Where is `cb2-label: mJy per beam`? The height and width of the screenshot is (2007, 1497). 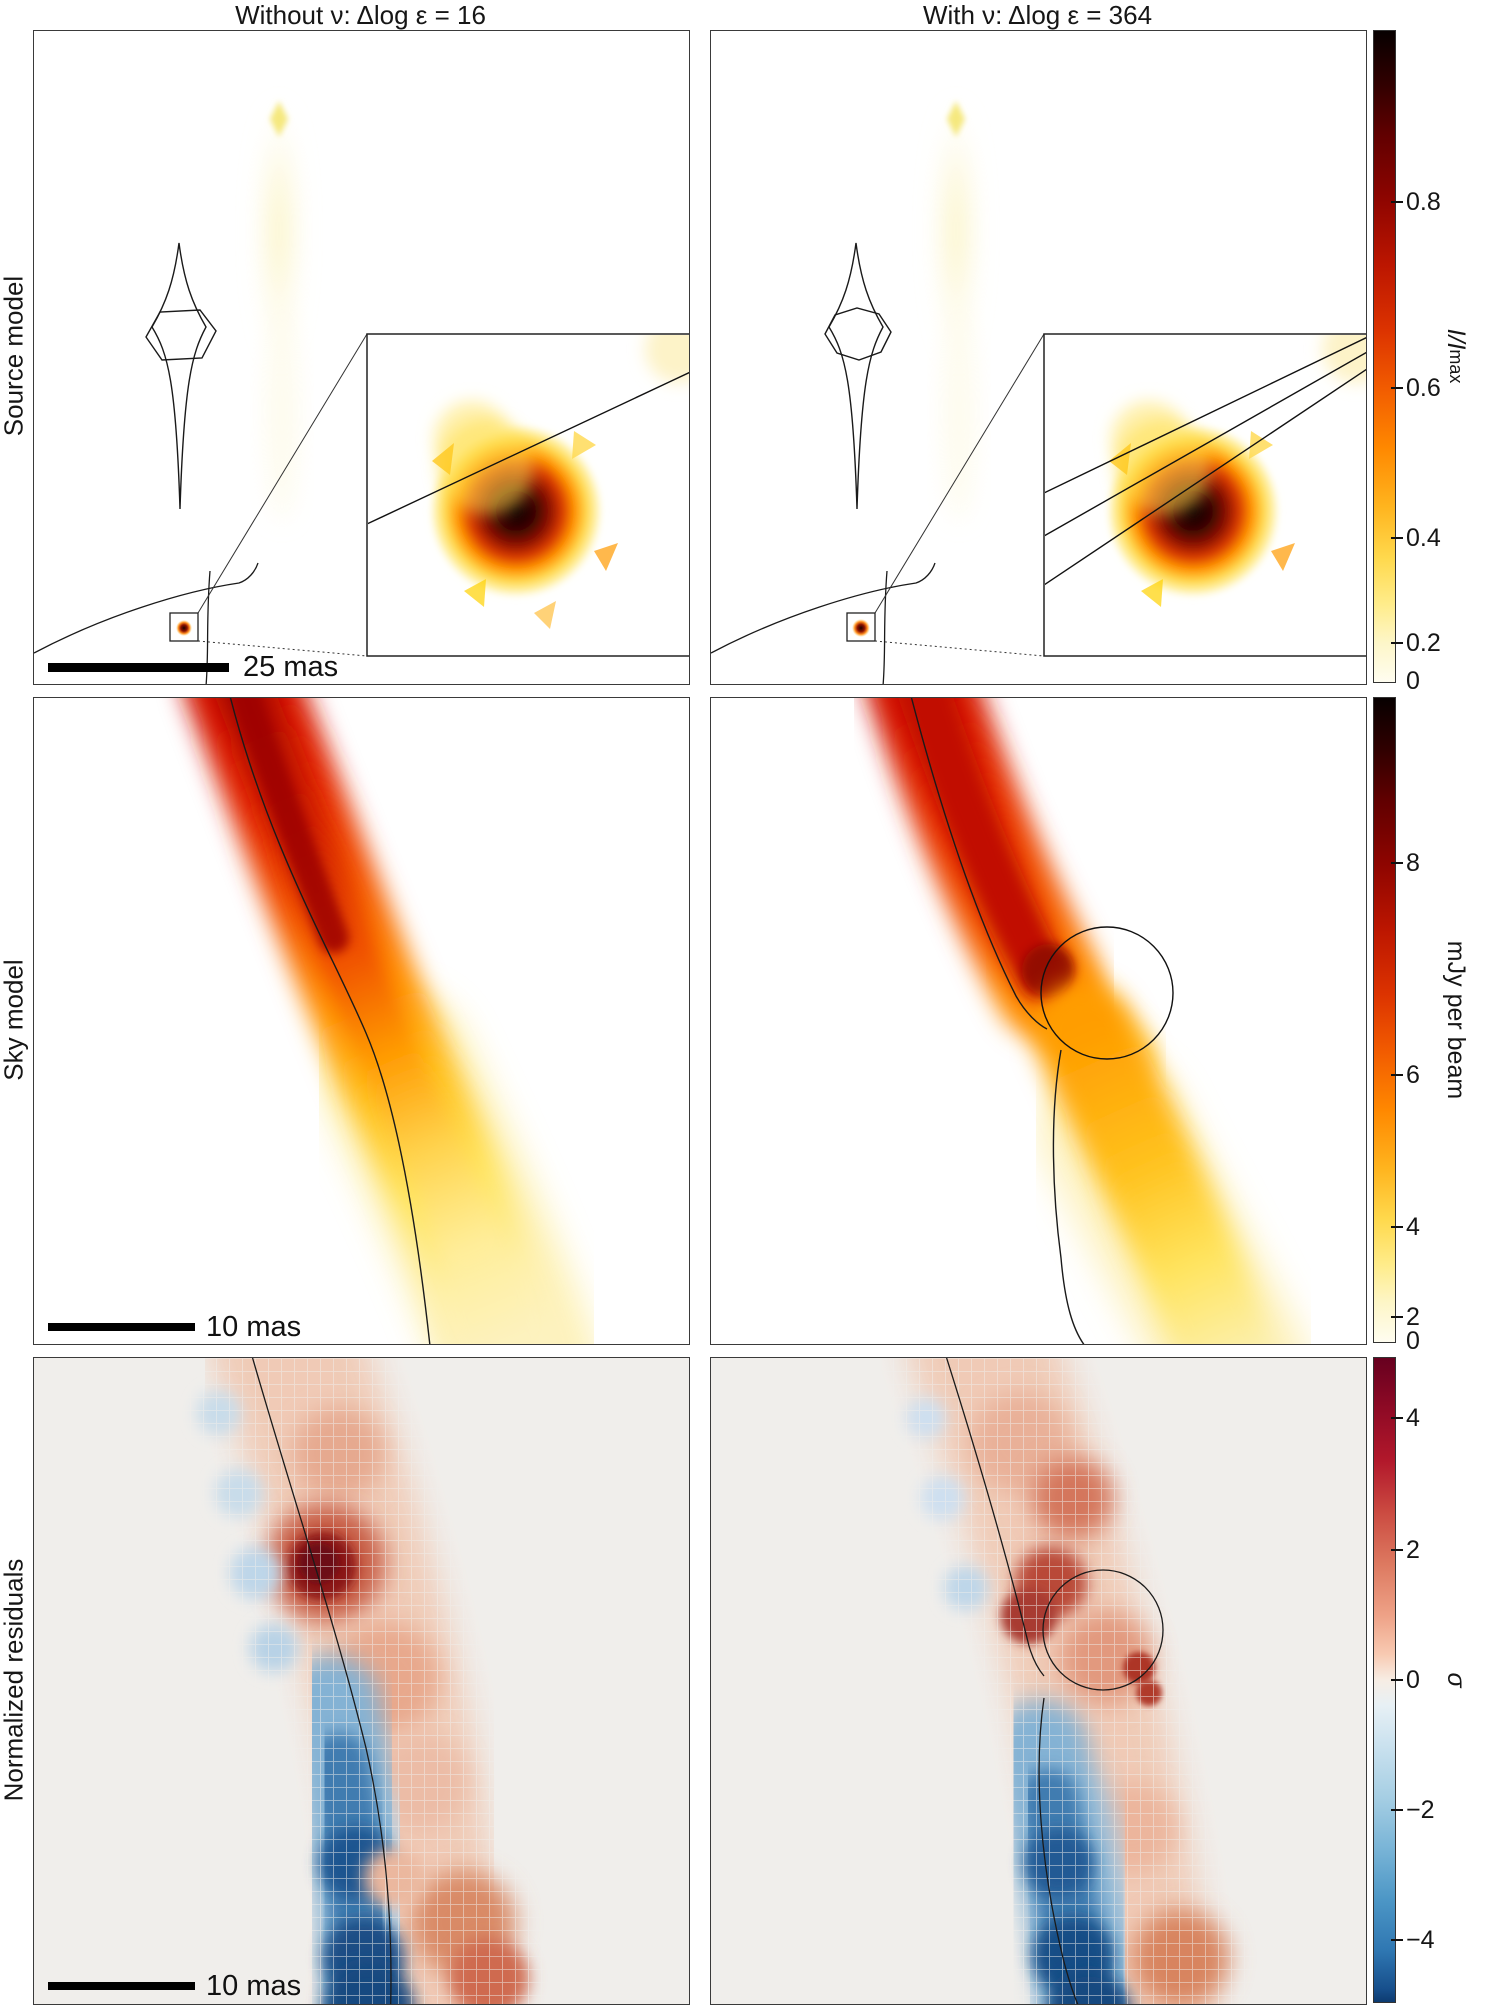
cb2-label: mJy per beam is located at coordinates (1456, 1020).